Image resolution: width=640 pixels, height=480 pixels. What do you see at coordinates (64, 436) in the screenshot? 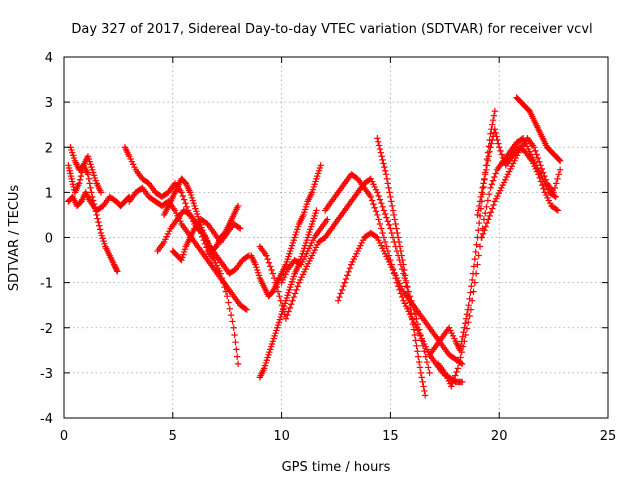
I see `x-tick-label: 0` at bounding box center [64, 436].